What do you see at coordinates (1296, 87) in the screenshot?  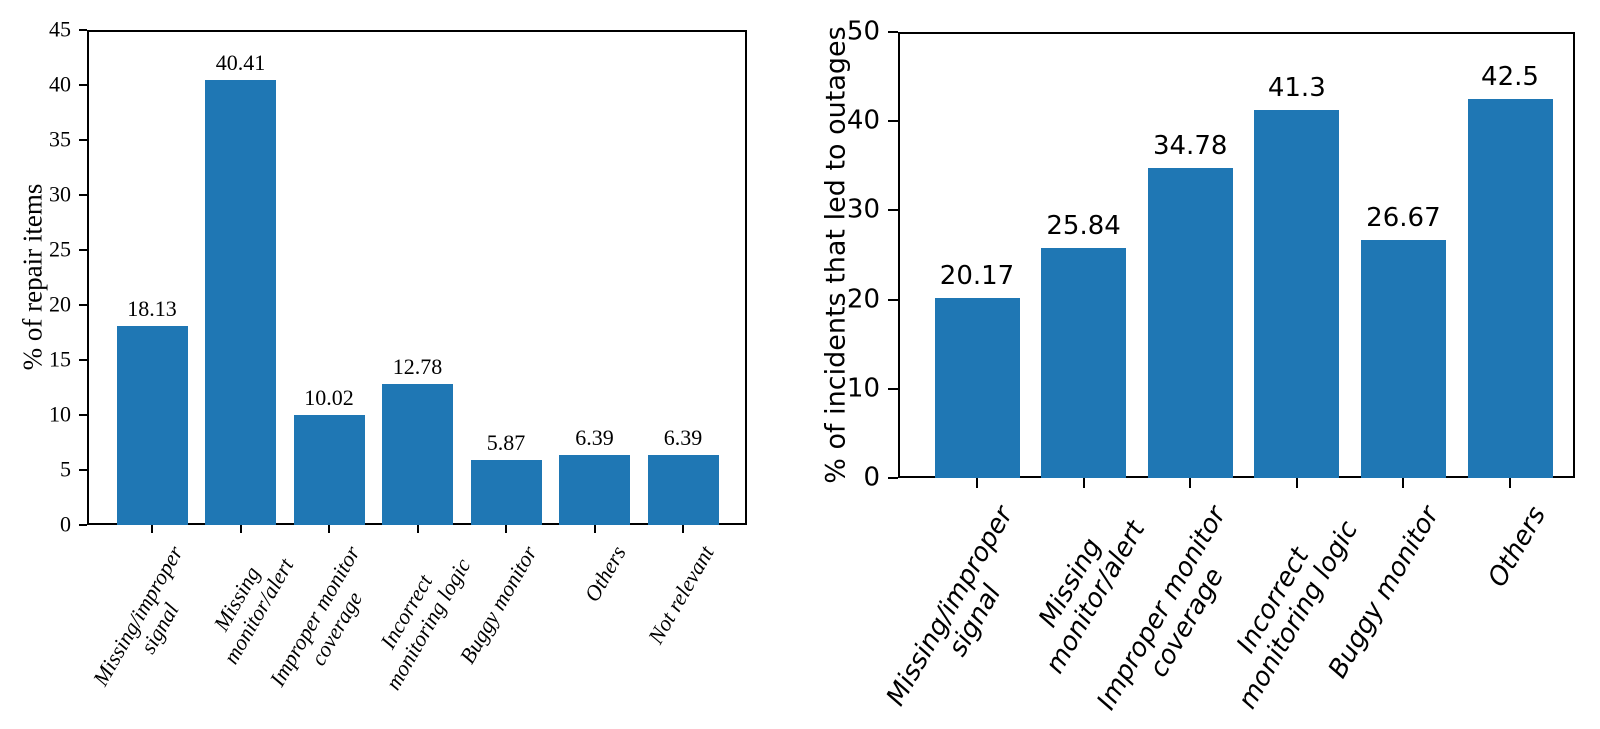 I see `bar-value-label: 41.3` at bounding box center [1296, 87].